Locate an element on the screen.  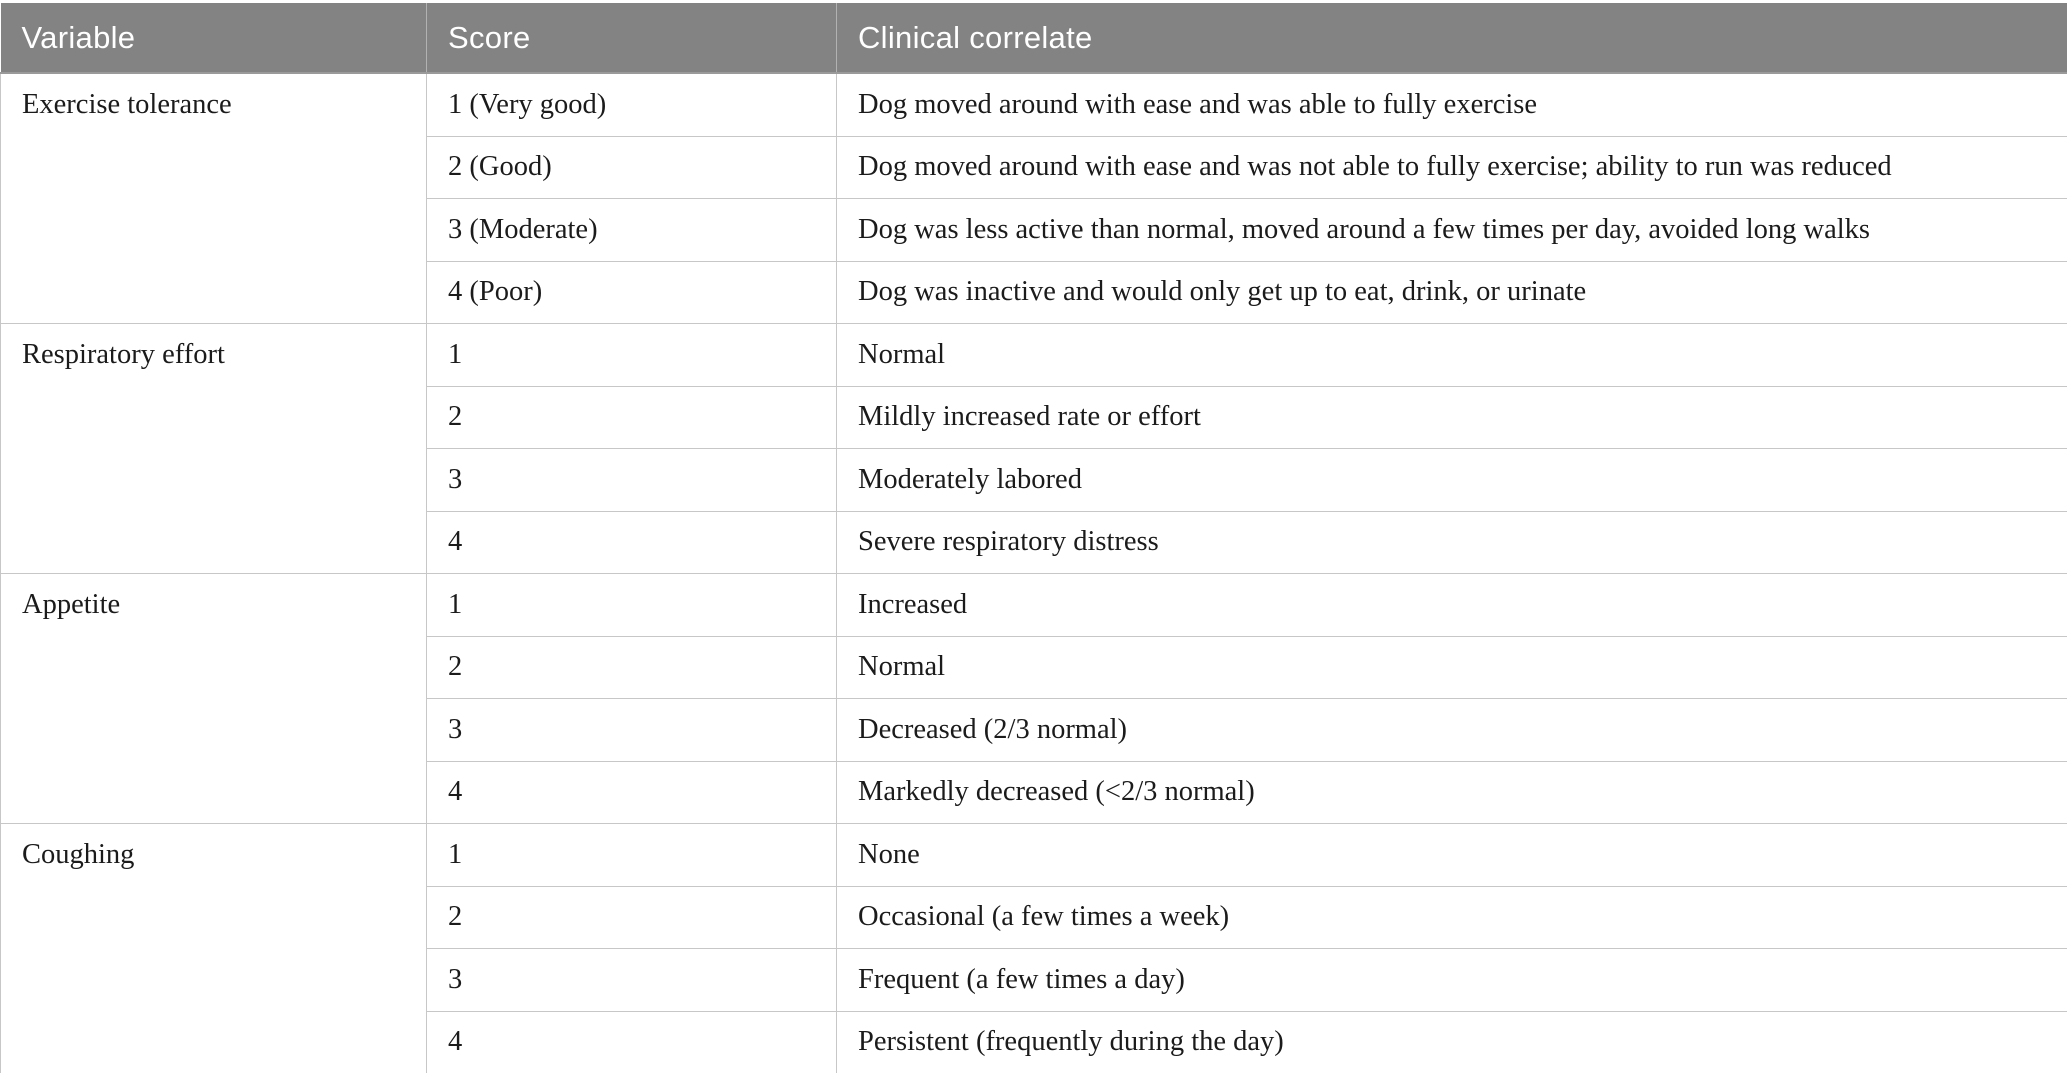
variable-cell-appetite: Appetite is located at coordinates (213, 698).